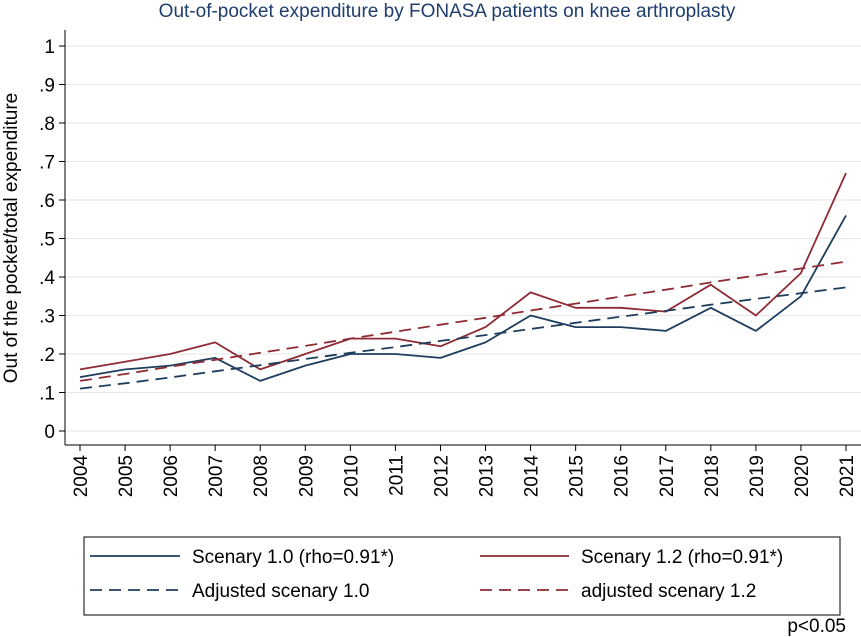 The height and width of the screenshot is (637, 861). I want to click on y-tick-label: .4, so click(47, 278).